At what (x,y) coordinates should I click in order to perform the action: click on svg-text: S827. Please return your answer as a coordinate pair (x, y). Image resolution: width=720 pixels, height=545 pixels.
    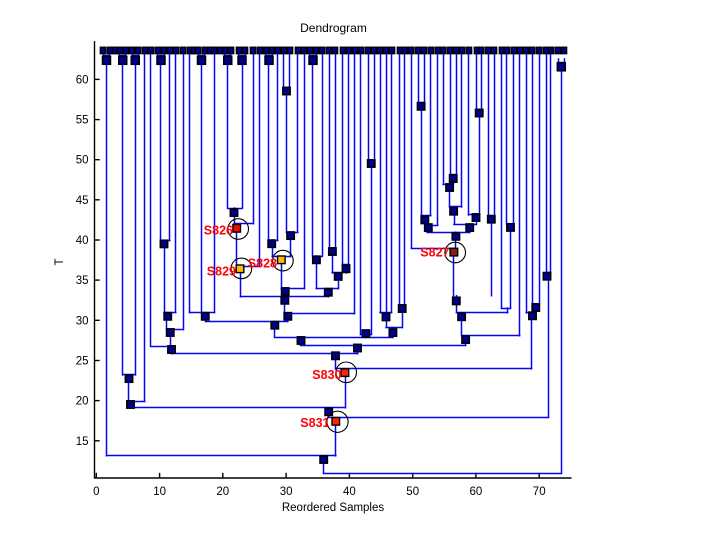
    Looking at the image, I should click on (434, 253).